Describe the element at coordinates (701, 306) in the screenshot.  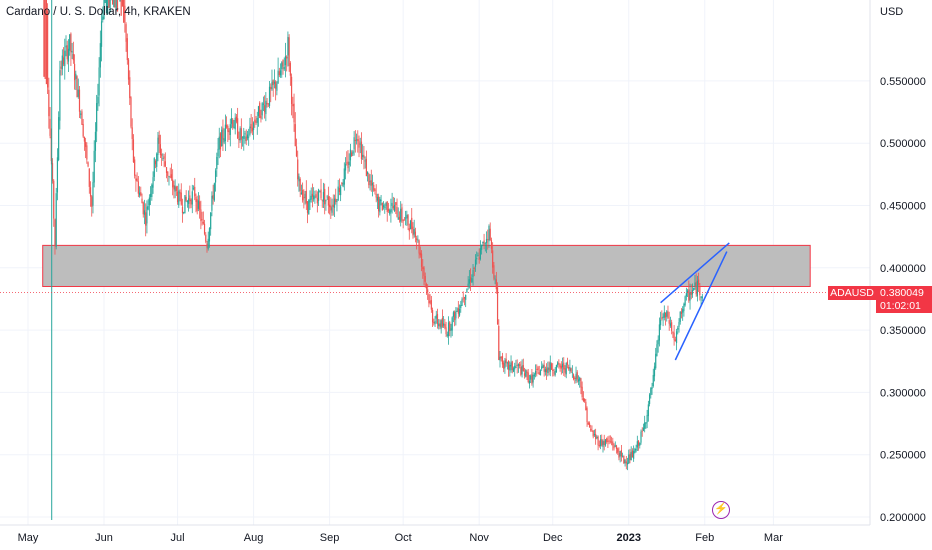
I see `wedge-lower-line` at that location.